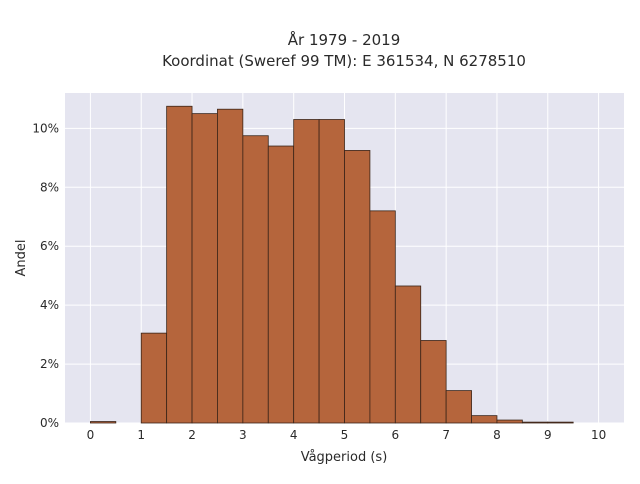 The width and height of the screenshot is (640, 484). Describe the element at coordinates (49, 246) in the screenshot. I see `y-tick-label: 6%` at that location.